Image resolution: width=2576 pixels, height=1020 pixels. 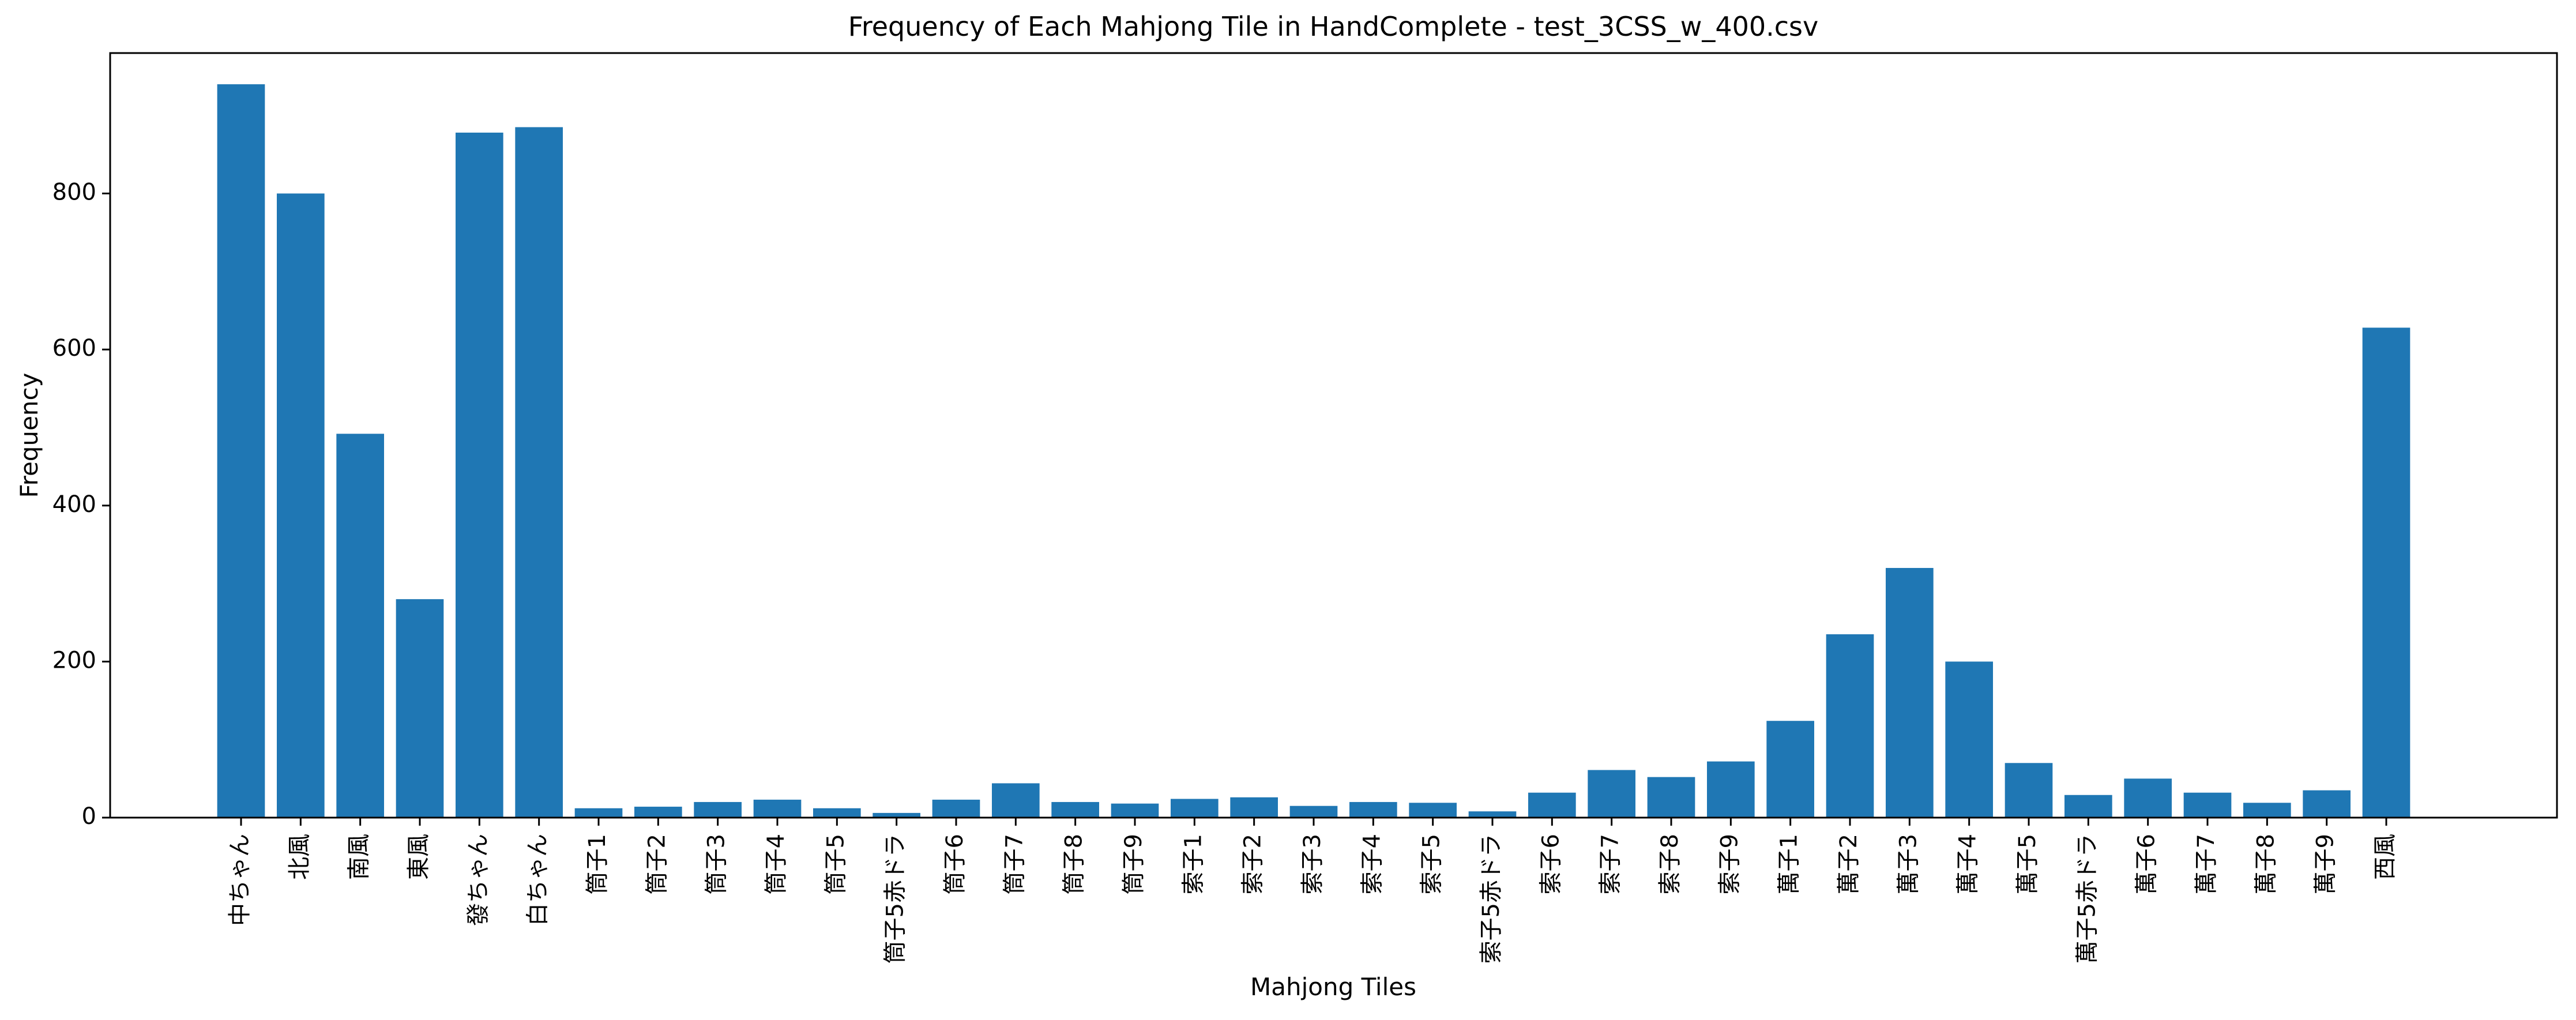 What do you see at coordinates (1333, 987) in the screenshot?
I see `x-axis-label: Mahjong Tiles` at bounding box center [1333, 987].